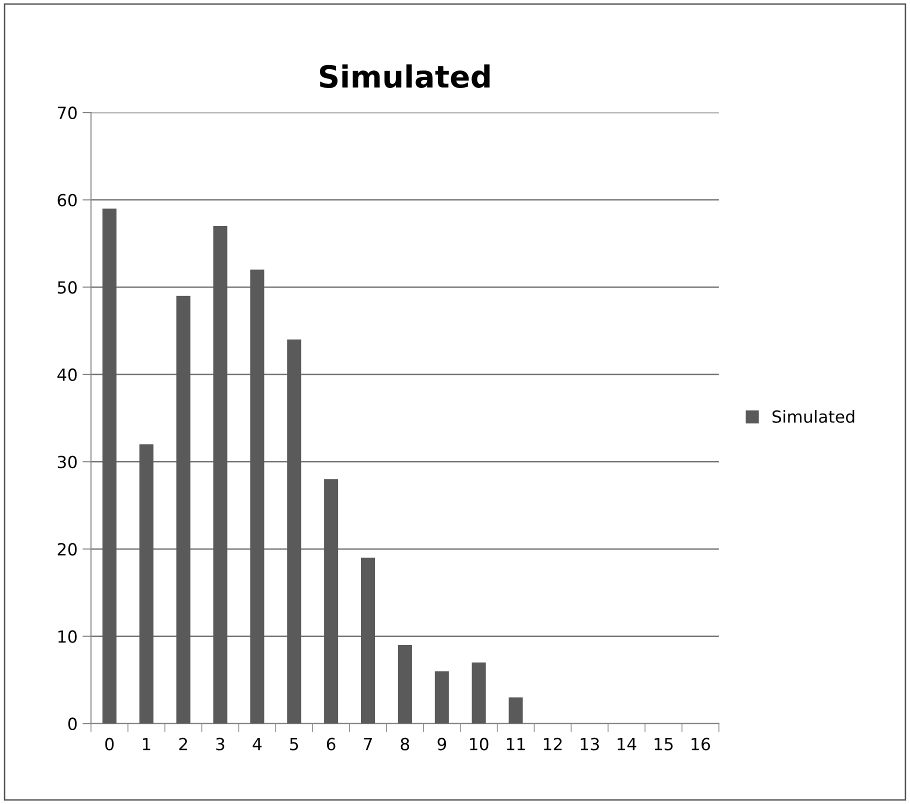 This screenshot has width=910, height=804. Describe the element at coordinates (294, 744) in the screenshot. I see `x-tick-label: 5` at that location.